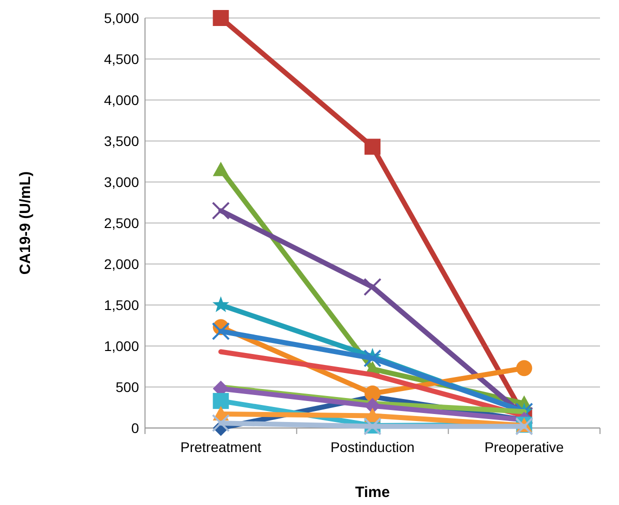  I want to click on y-tick-label: 3,000, so click(122, 182).